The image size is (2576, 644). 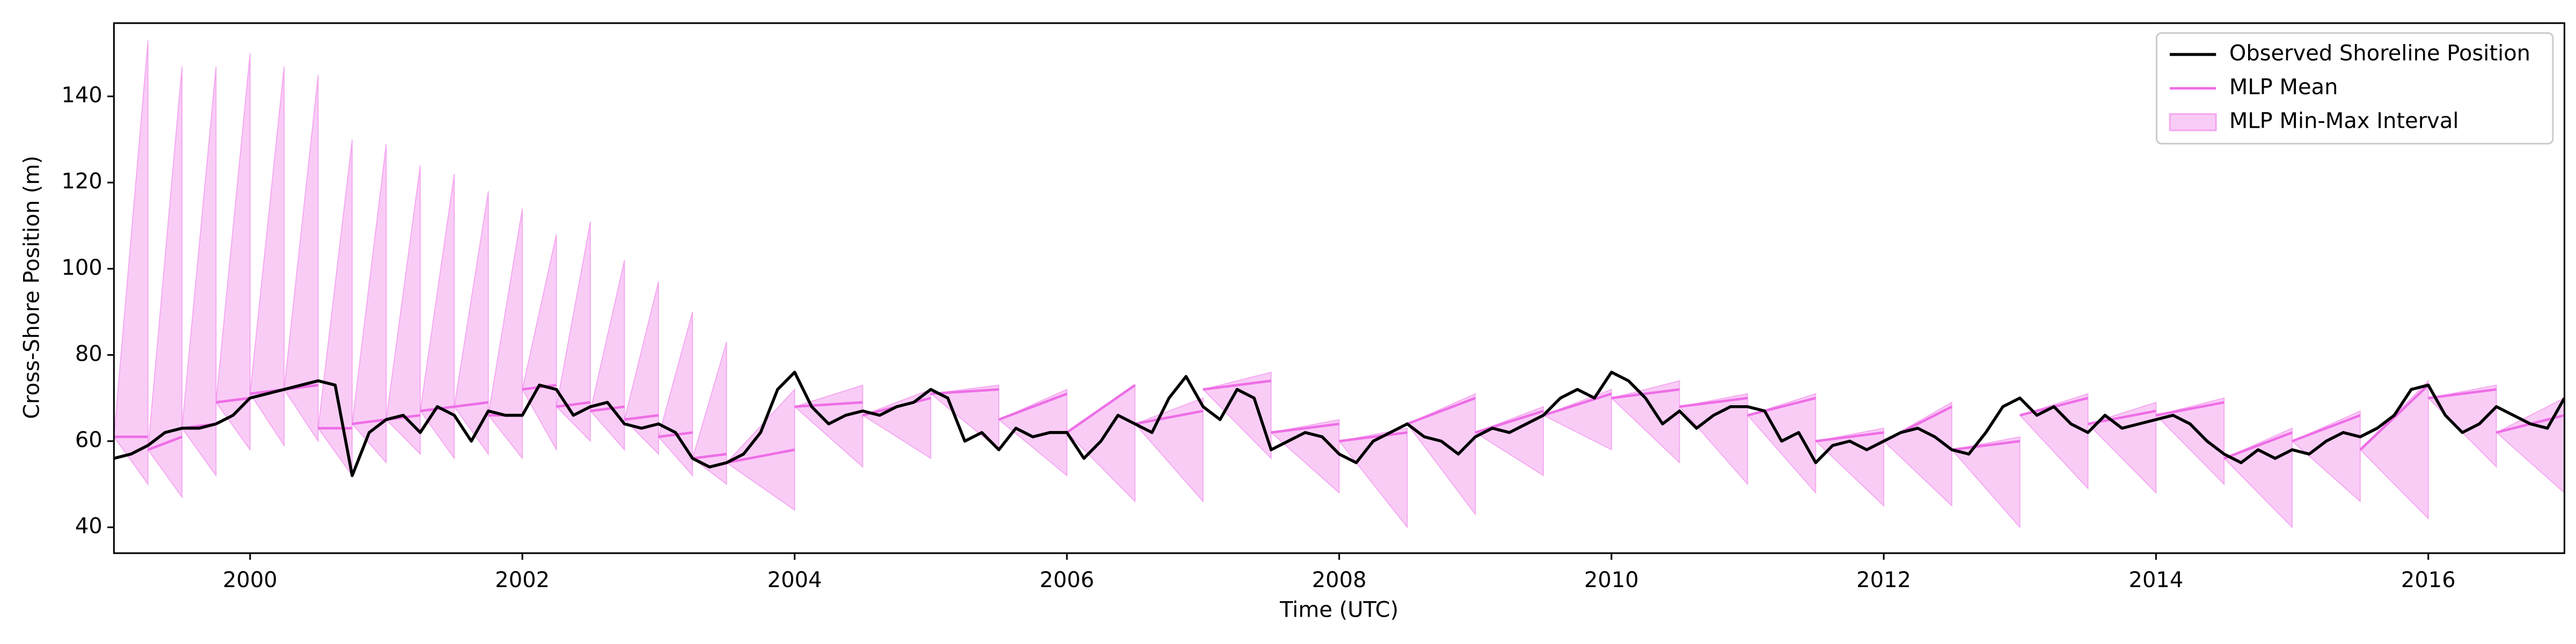 I want to click on x-tick-label: 2000, so click(x=250, y=580).